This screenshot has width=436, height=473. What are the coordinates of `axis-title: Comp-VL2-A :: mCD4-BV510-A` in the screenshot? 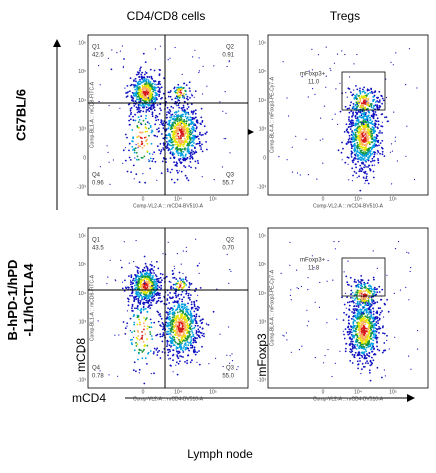 It's located at (348, 399).